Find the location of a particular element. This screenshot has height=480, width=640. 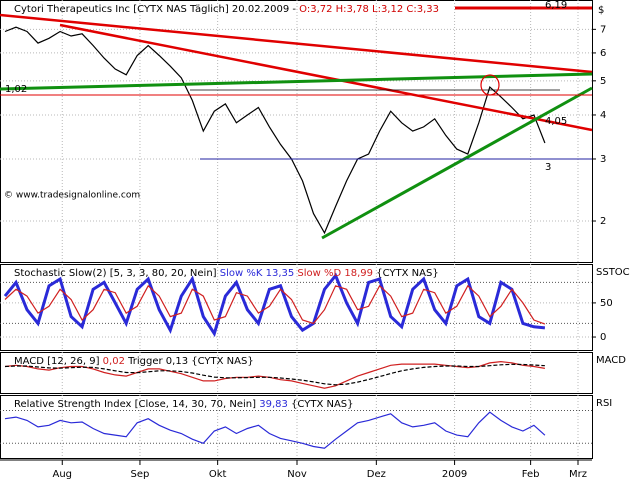

y-tick-label: 6 is located at coordinates (603, 53).